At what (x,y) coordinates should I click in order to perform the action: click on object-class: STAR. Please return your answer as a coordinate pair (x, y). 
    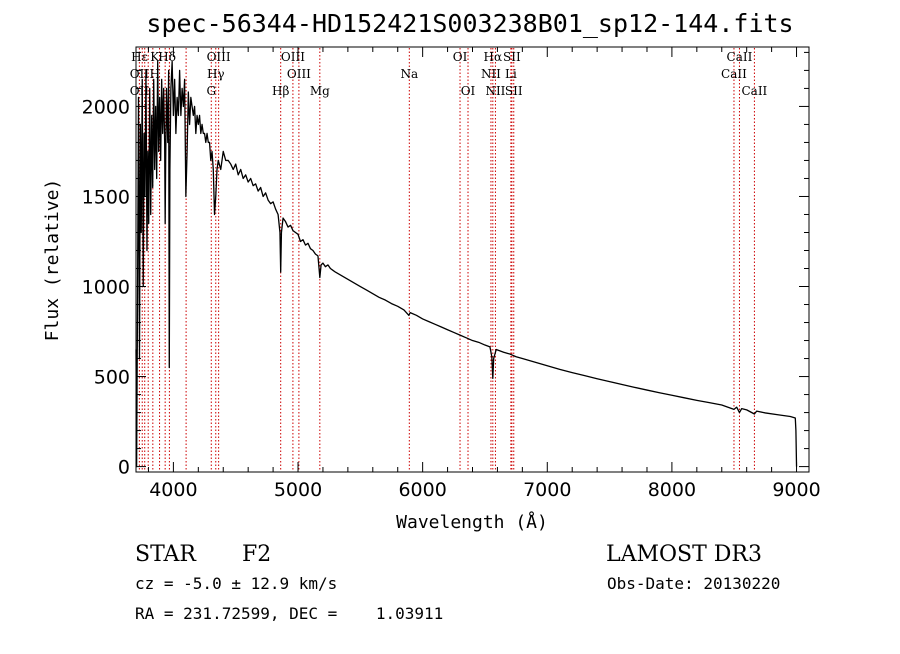
    Looking at the image, I should click on (166, 554).